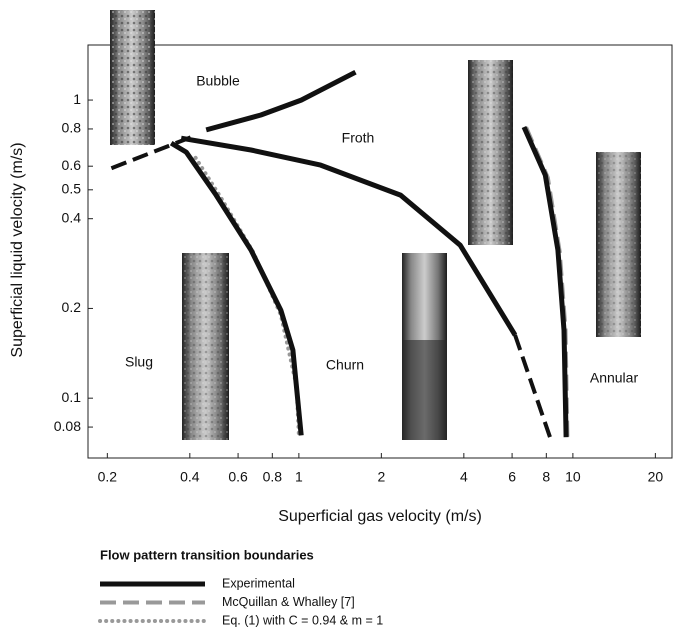 This screenshot has height=636, width=673. What do you see at coordinates (72, 128) in the screenshot?
I see `y-tick-label: 0.8` at bounding box center [72, 128].